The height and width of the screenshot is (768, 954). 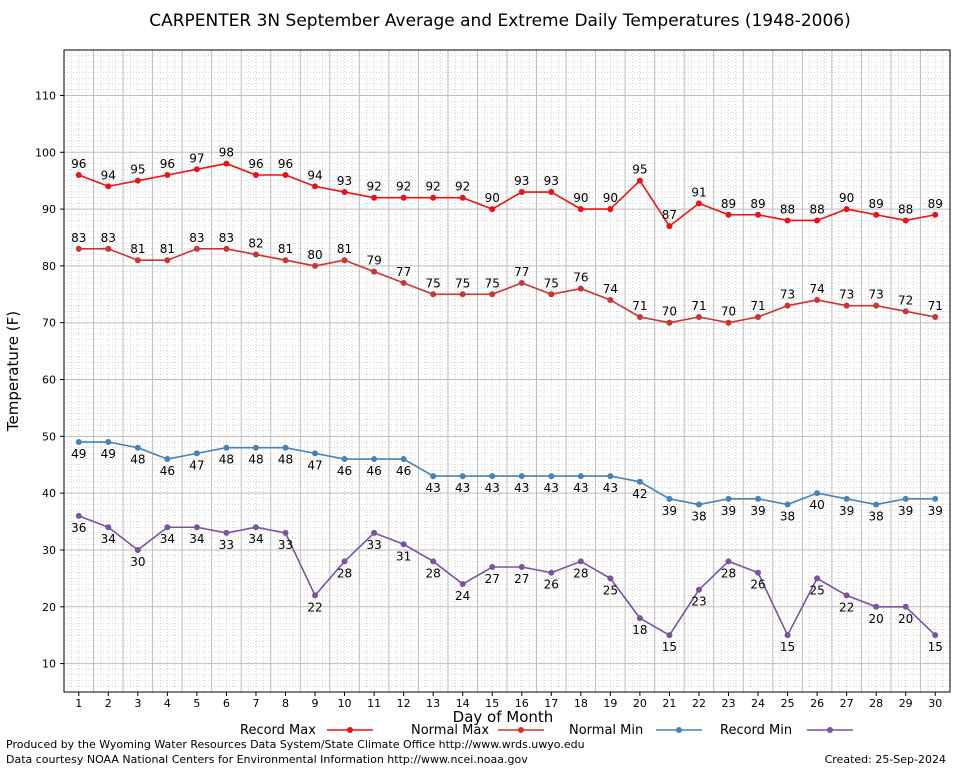 I want to click on legend-label-record-max: Record Max, so click(x=278, y=730).